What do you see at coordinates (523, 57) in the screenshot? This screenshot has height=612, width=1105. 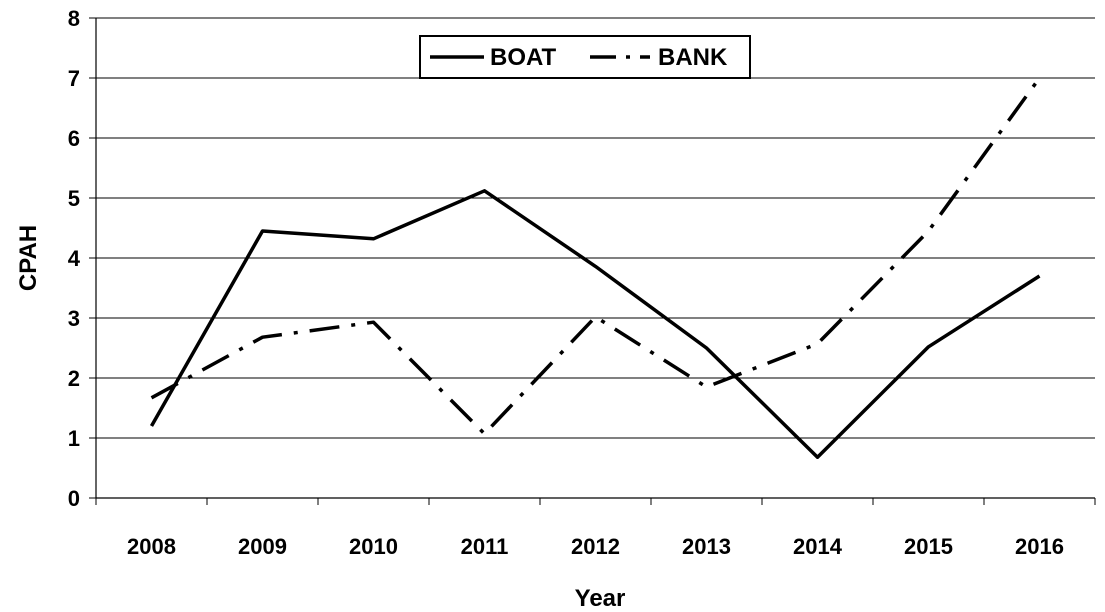 I see `legend-label-boat: BOAT` at bounding box center [523, 57].